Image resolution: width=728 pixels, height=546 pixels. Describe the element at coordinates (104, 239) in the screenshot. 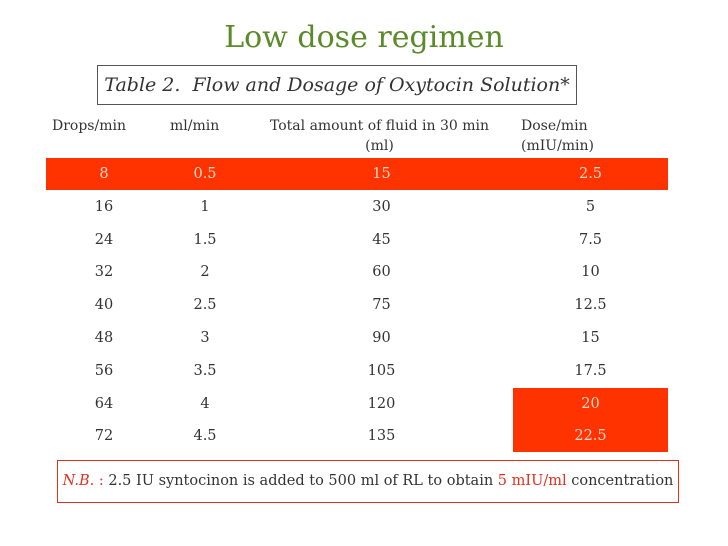

I see `table-cell: 24` at that location.